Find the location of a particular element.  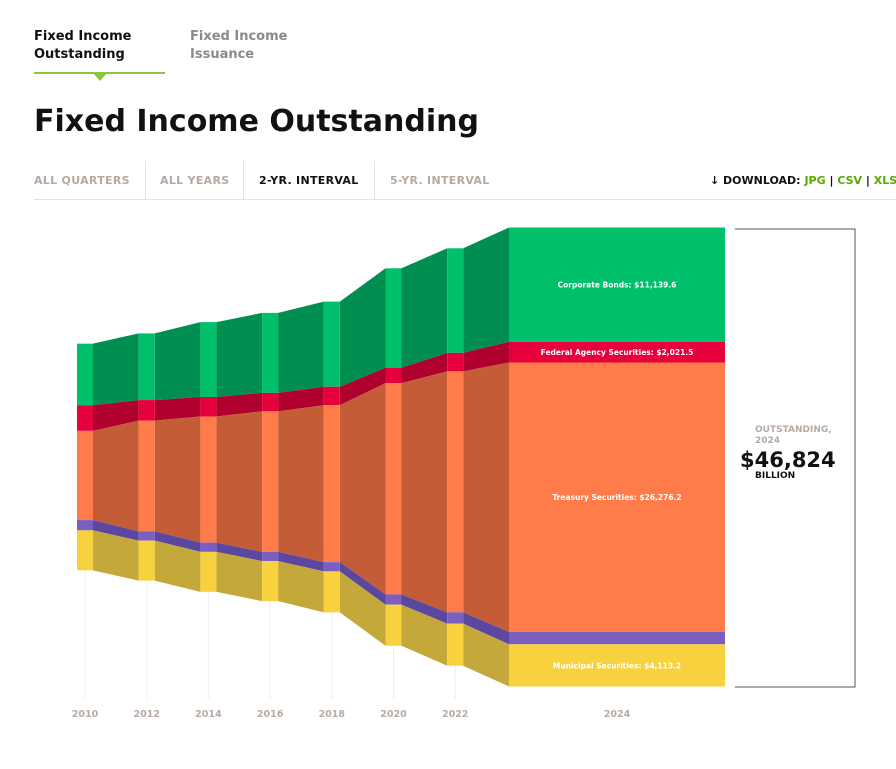

x-tick-label: 2024 is located at coordinates (617, 714).